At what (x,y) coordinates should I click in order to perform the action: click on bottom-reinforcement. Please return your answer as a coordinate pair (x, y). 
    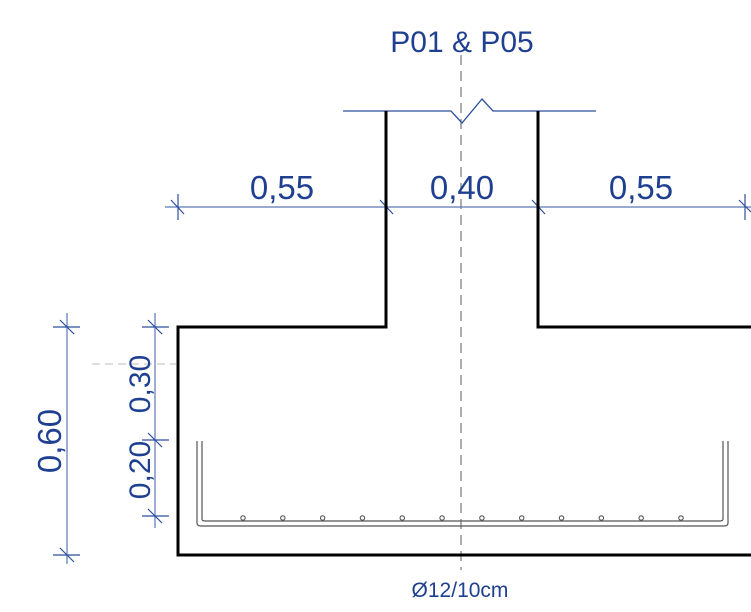
    Looking at the image, I should click on (462, 484).